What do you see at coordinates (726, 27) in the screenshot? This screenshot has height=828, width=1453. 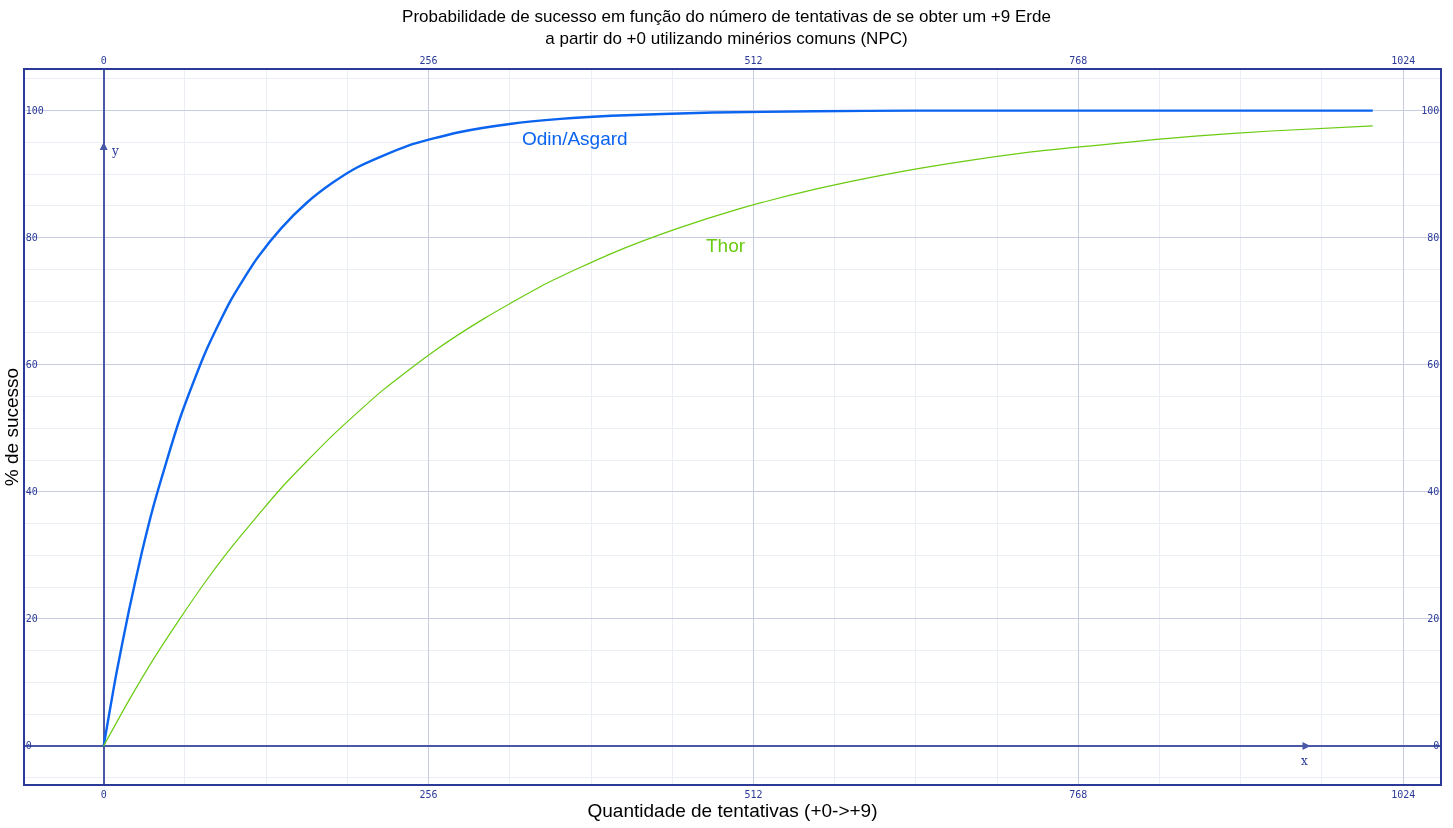 I see `chart-title: Probabilidade de sucesso em função do número de tentativas de se obter um +9 Erde a partir do +0 utilizando minérios comuns (NPC)` at bounding box center [726, 27].